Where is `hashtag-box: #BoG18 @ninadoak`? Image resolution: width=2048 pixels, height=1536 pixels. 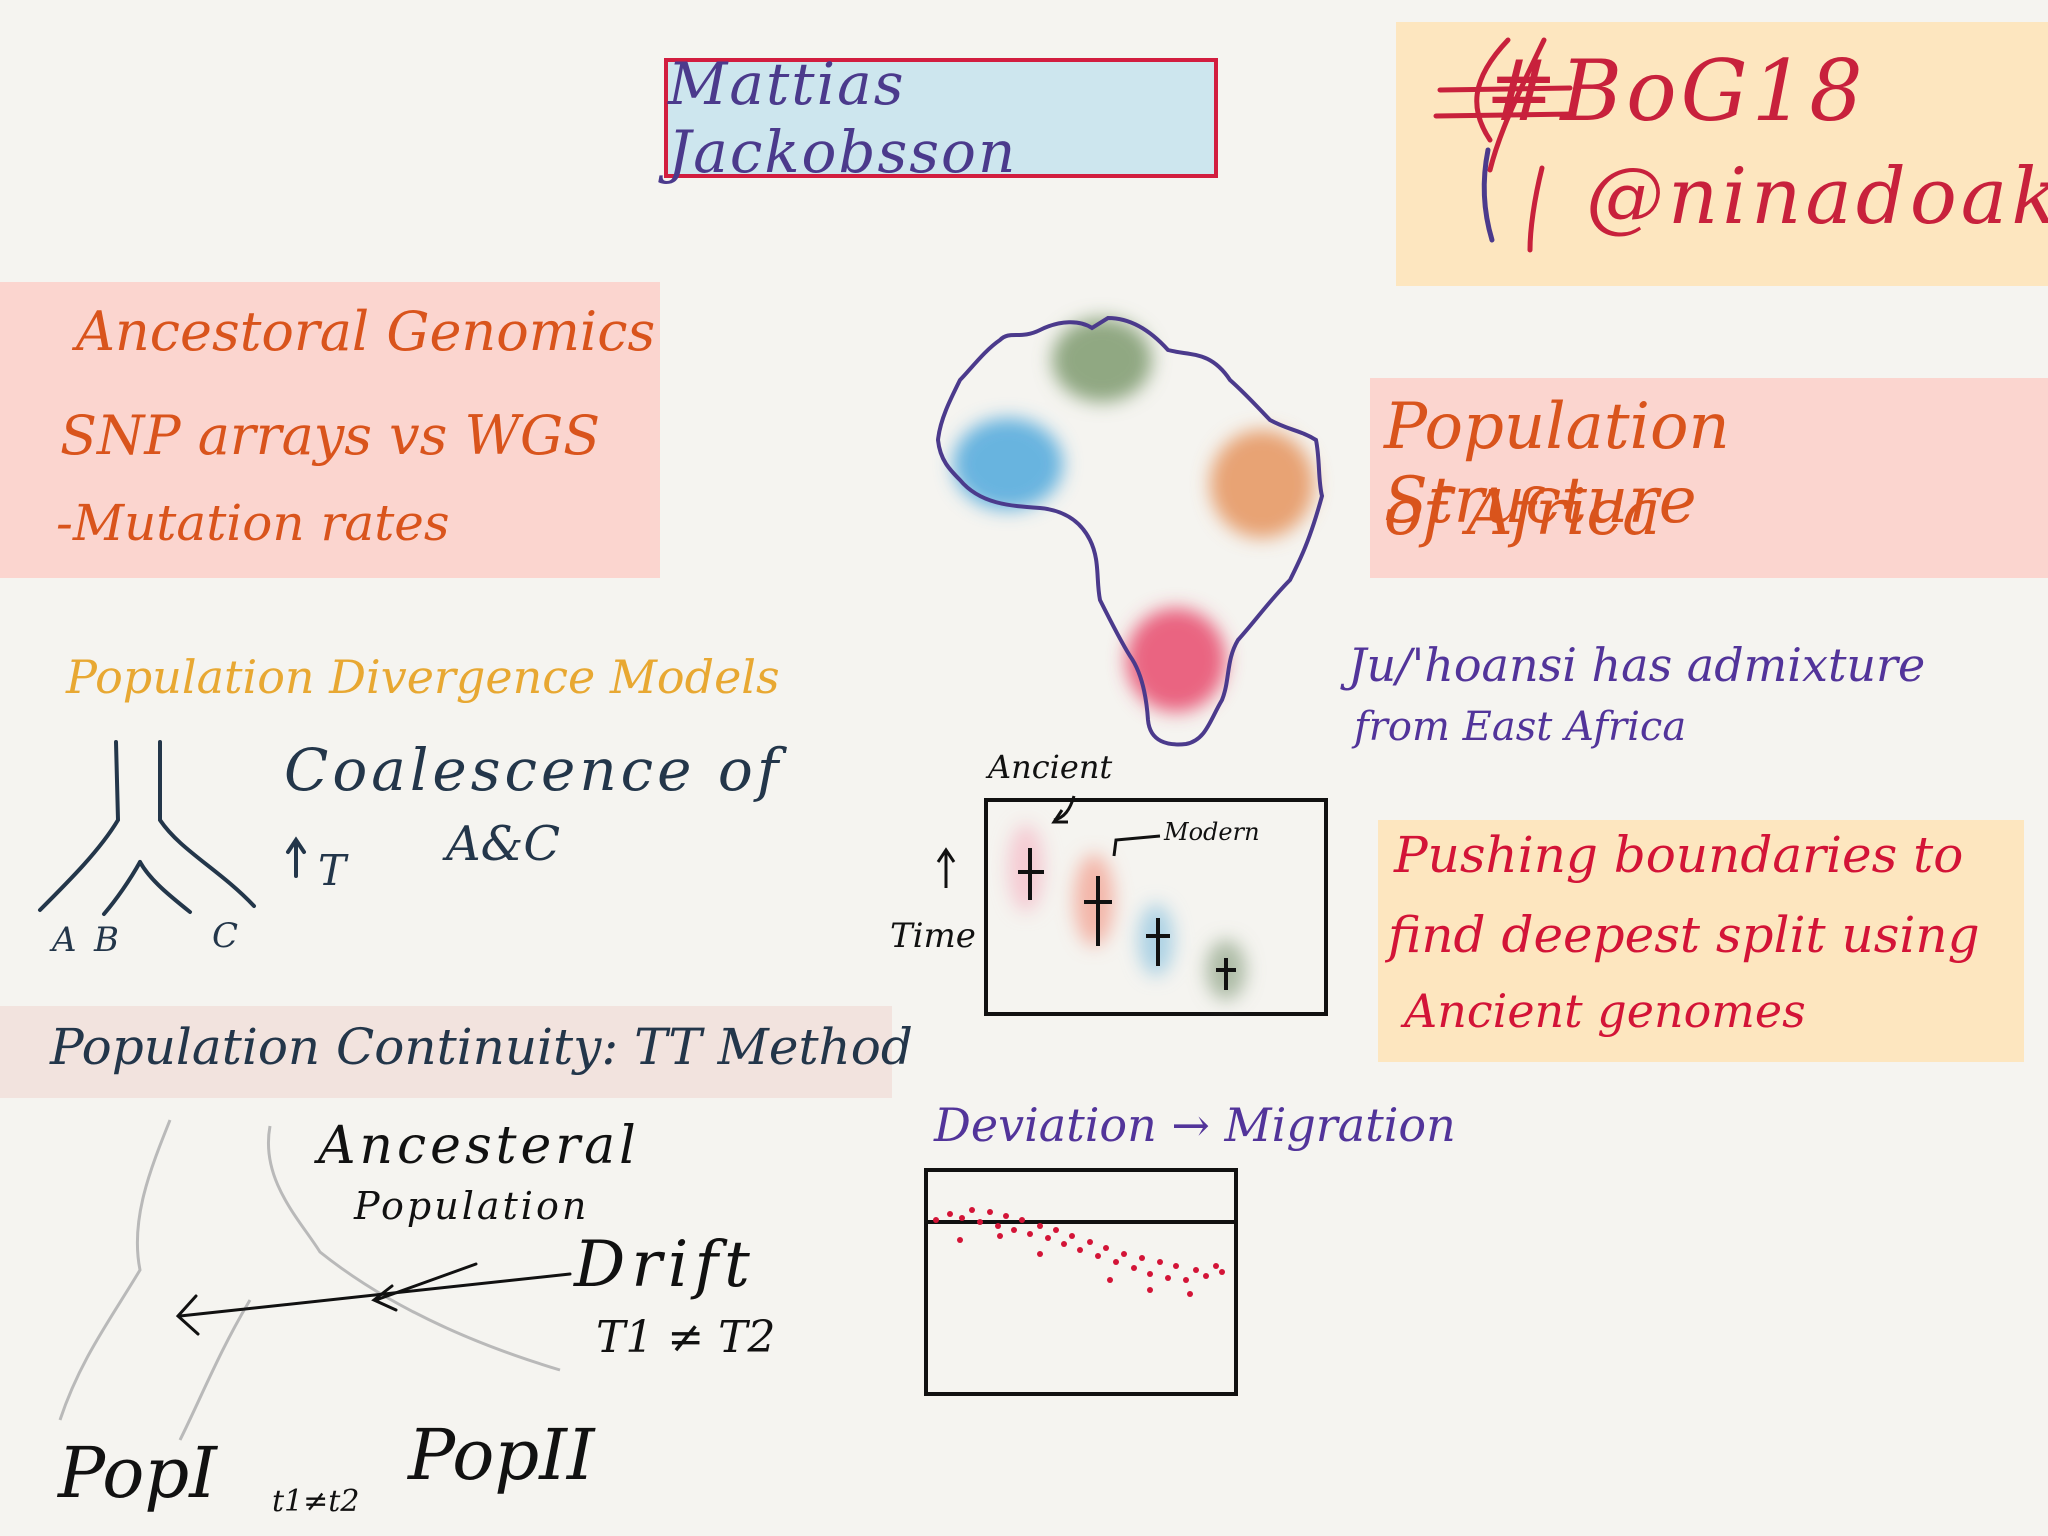 hashtag-box: #BoG18 @ninadoak is located at coordinates (1722, 154).